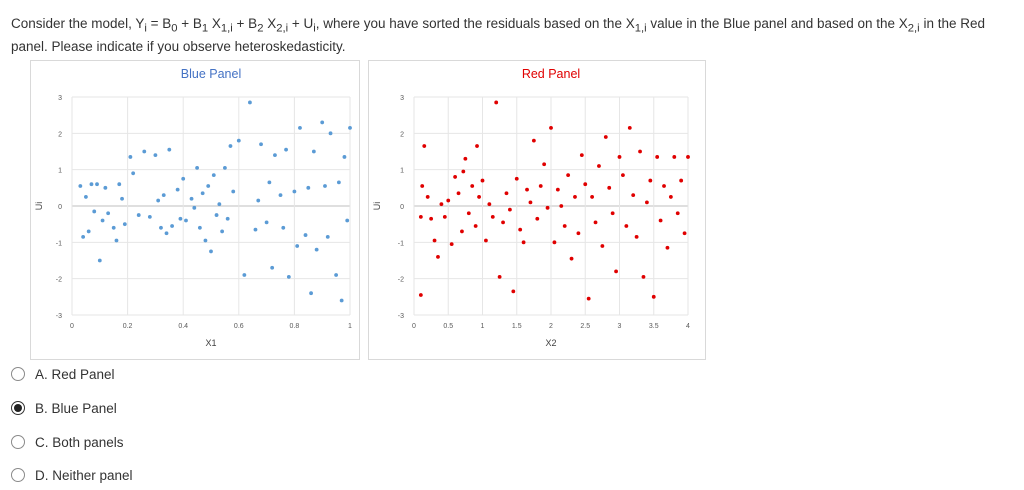  What do you see at coordinates (18, 374) in the screenshot?
I see `option-a-radio` at bounding box center [18, 374].